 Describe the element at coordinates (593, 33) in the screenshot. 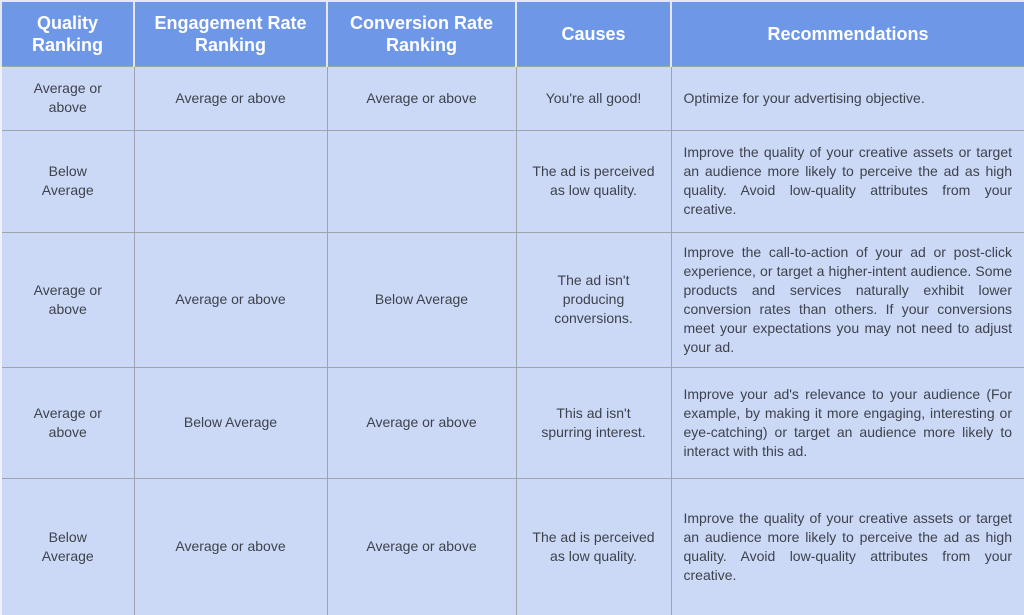

I see `column-header-causes: Causes` at that location.